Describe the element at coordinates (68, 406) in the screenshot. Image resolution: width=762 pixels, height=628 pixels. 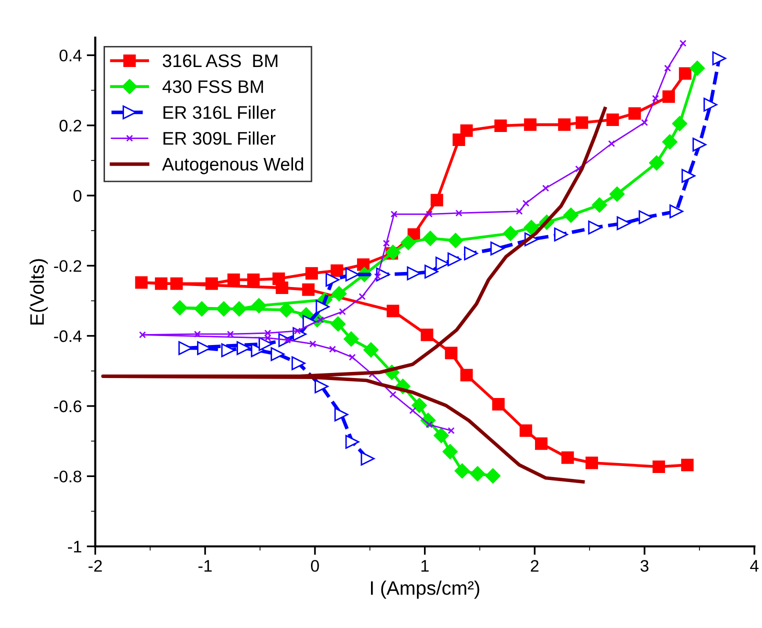
I see `y-tick-label: -0.6` at that location.